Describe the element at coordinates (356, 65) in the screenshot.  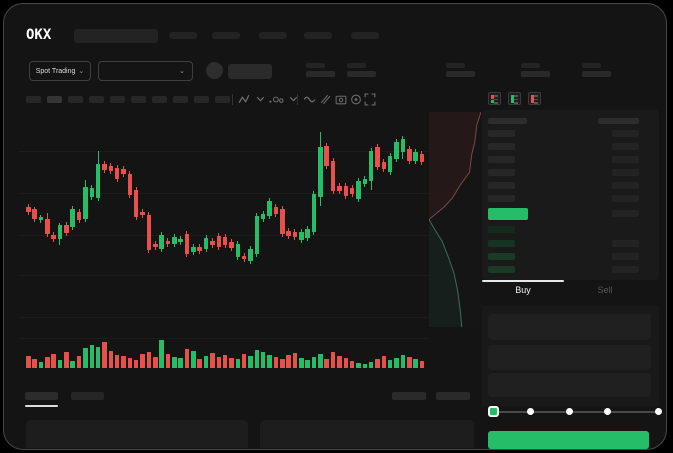
I see `stat-label-placeholder` at that location.